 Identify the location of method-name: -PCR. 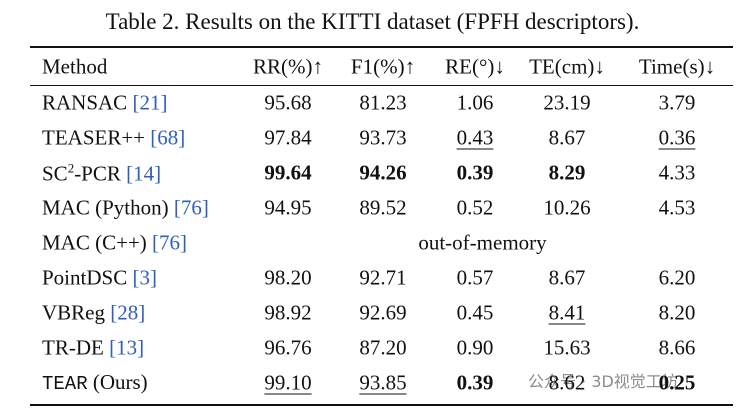
(100, 173).